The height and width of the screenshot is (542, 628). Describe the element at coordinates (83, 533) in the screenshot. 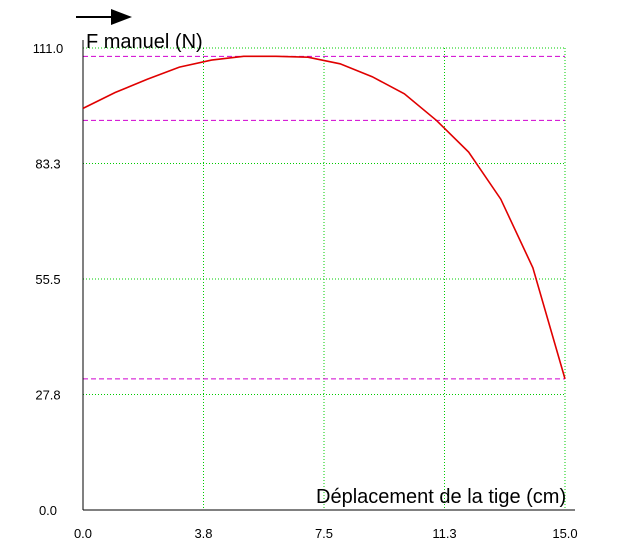

I see `x-tick-label: 0.0` at that location.